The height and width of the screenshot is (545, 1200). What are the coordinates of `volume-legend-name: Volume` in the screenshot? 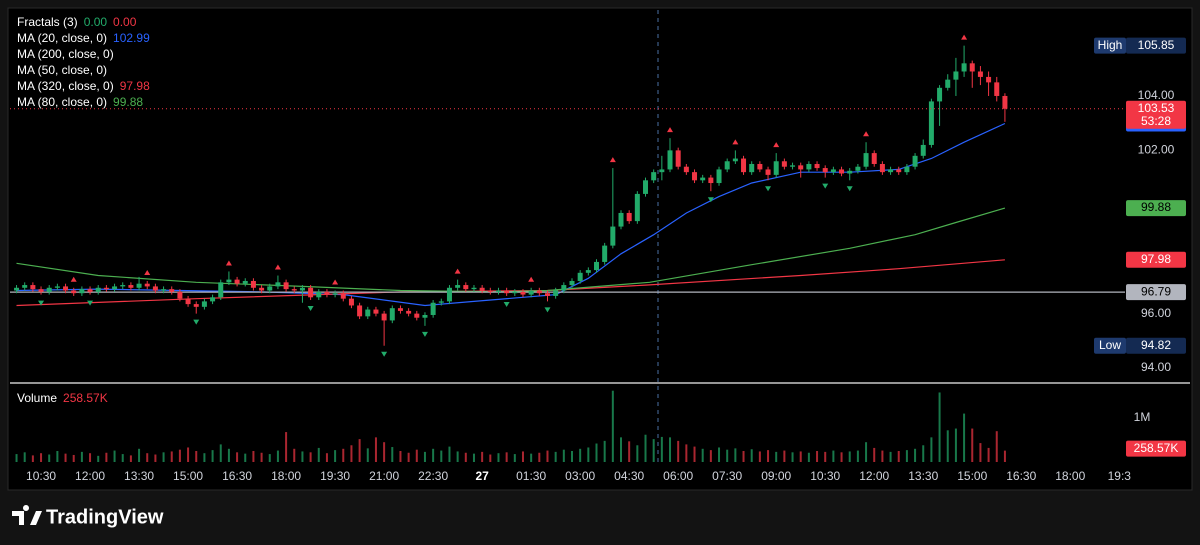 It's located at (37, 398).